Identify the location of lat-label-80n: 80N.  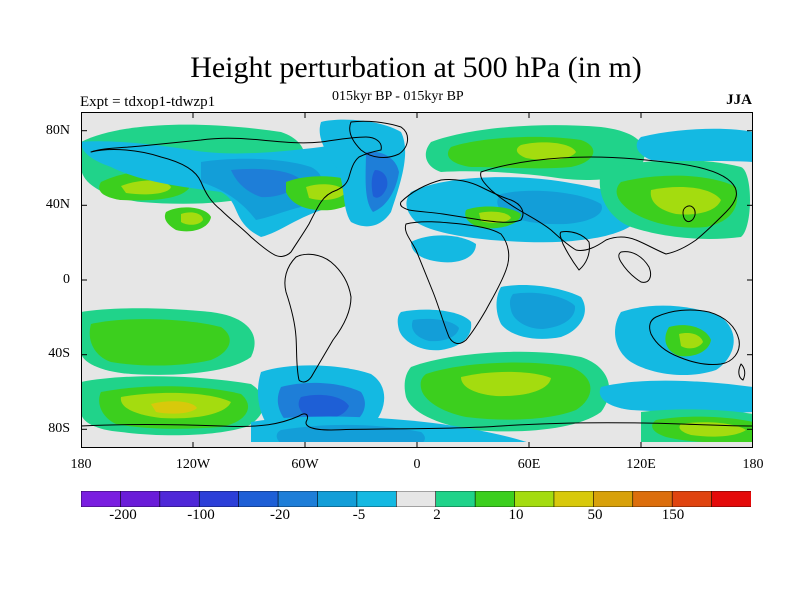
(57, 130).